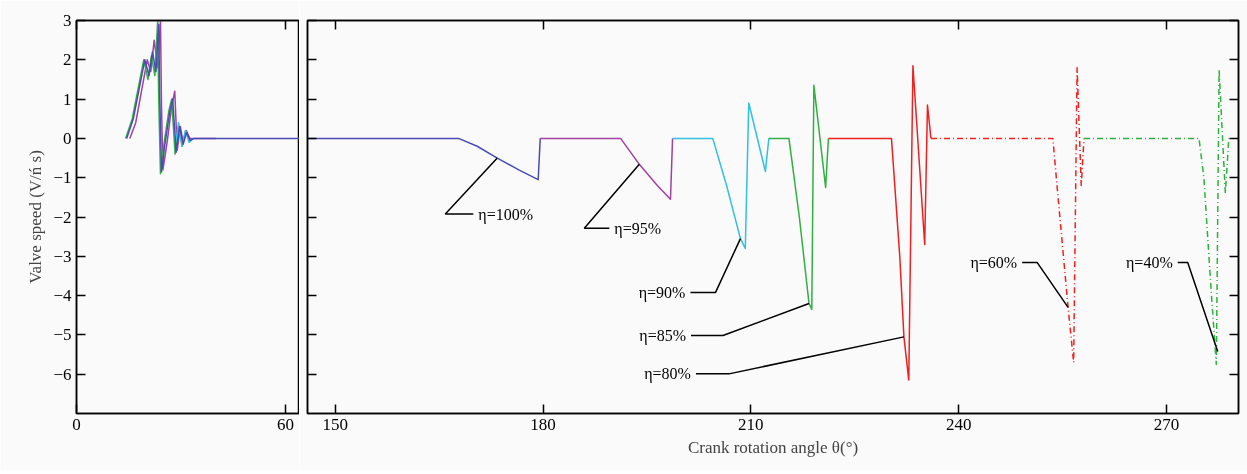 This screenshot has height=474, width=1247. What do you see at coordinates (994, 262) in the screenshot?
I see `annotation: η=60%` at bounding box center [994, 262].